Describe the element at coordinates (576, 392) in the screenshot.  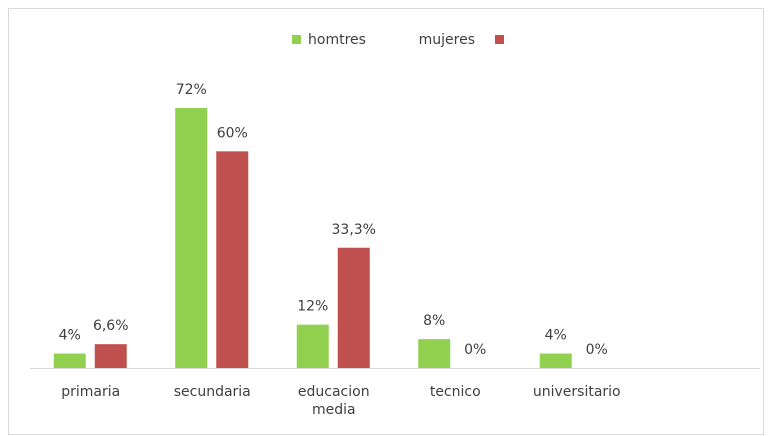
I see `x-tick-label: universitario` at that location.